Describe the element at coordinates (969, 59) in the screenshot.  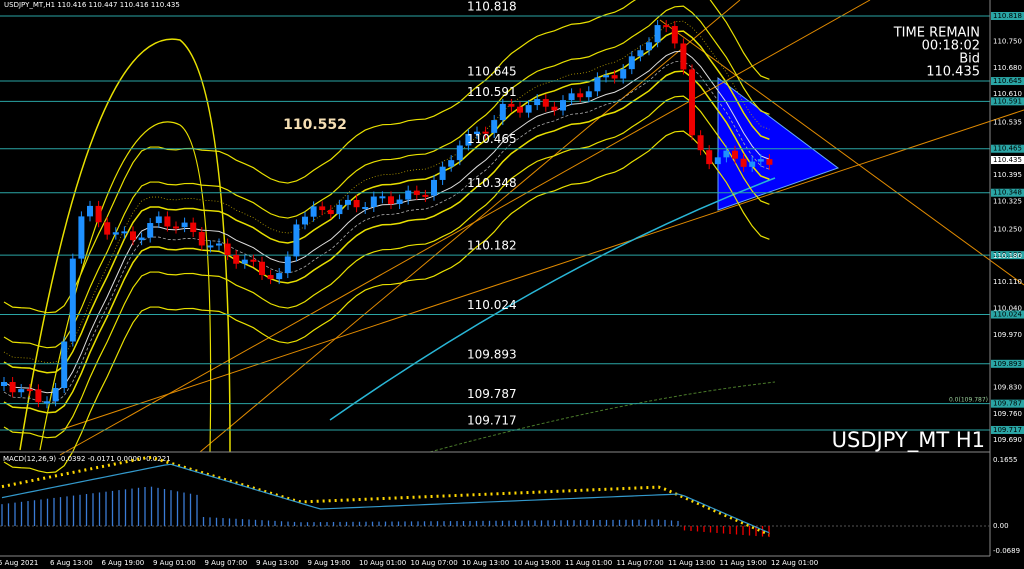
I see `bid-label: Bid` at that location.